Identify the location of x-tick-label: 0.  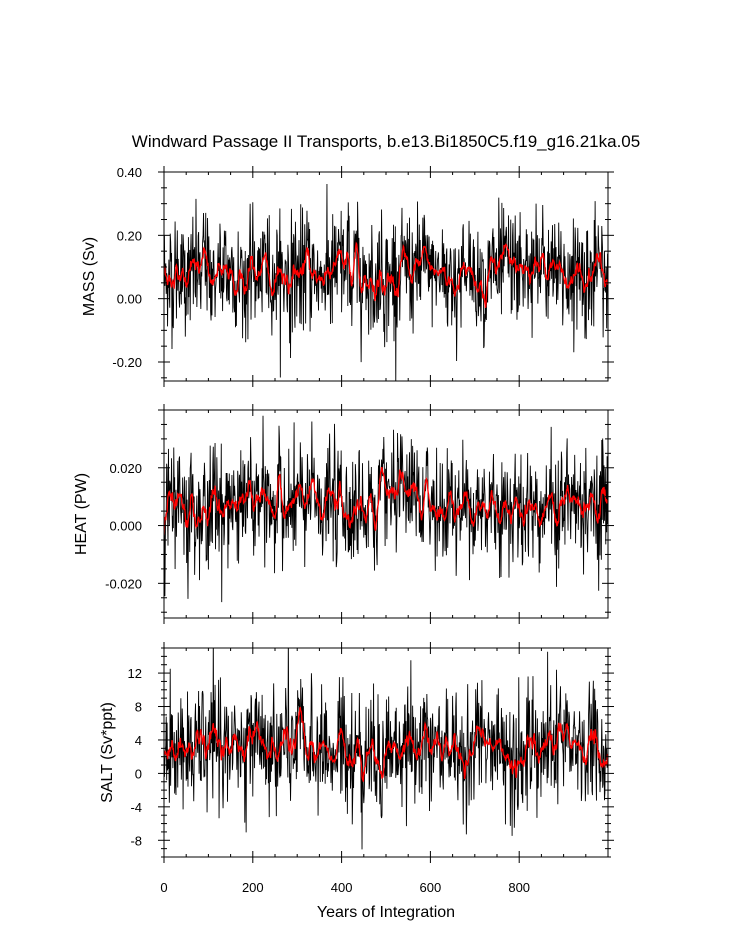
(163, 887).